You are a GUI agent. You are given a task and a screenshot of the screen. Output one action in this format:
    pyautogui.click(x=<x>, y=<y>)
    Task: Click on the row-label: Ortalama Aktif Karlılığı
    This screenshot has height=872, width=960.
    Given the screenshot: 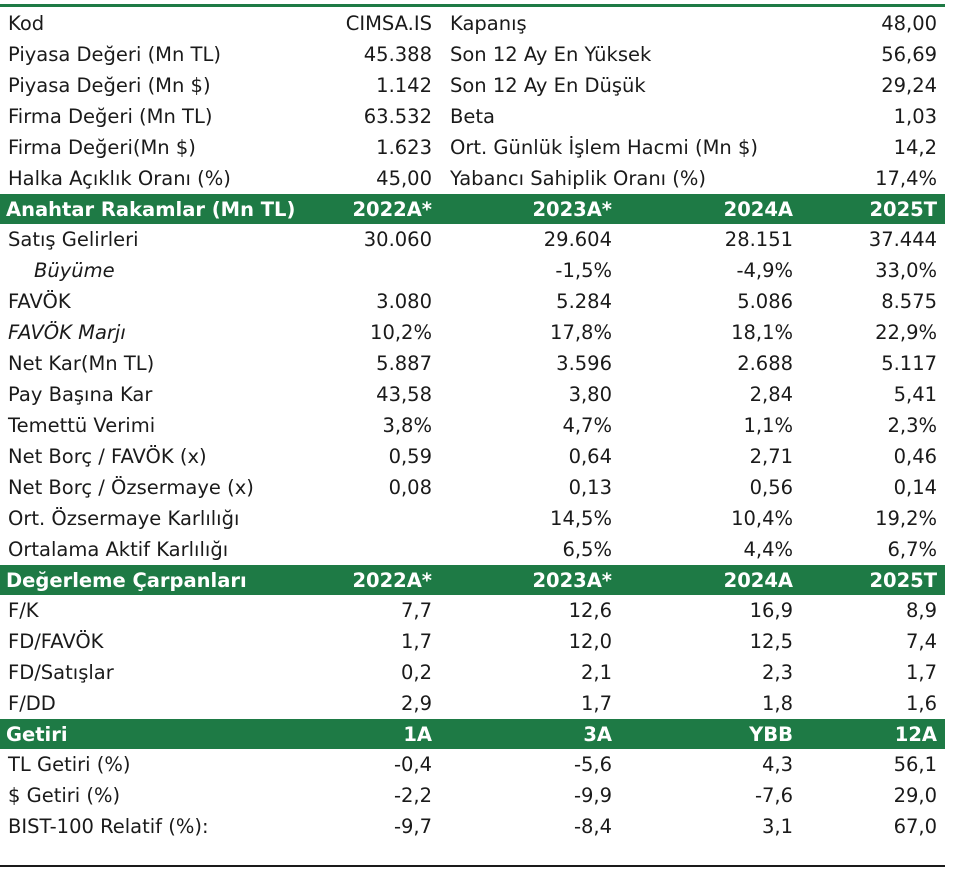 What is the action you would take?
    pyautogui.click(x=118, y=549)
    